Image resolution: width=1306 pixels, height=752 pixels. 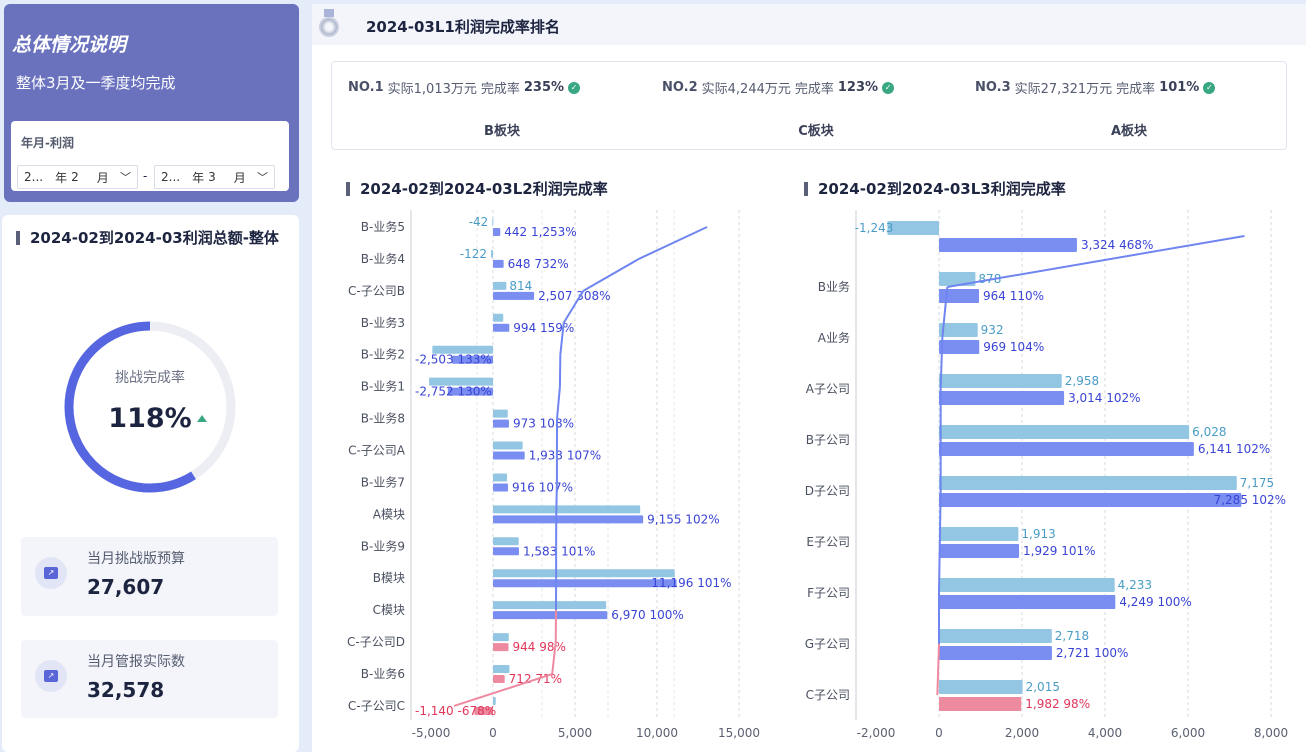 What do you see at coordinates (993, 87) in the screenshot?
I see `rank-no: NO.3` at bounding box center [993, 87].